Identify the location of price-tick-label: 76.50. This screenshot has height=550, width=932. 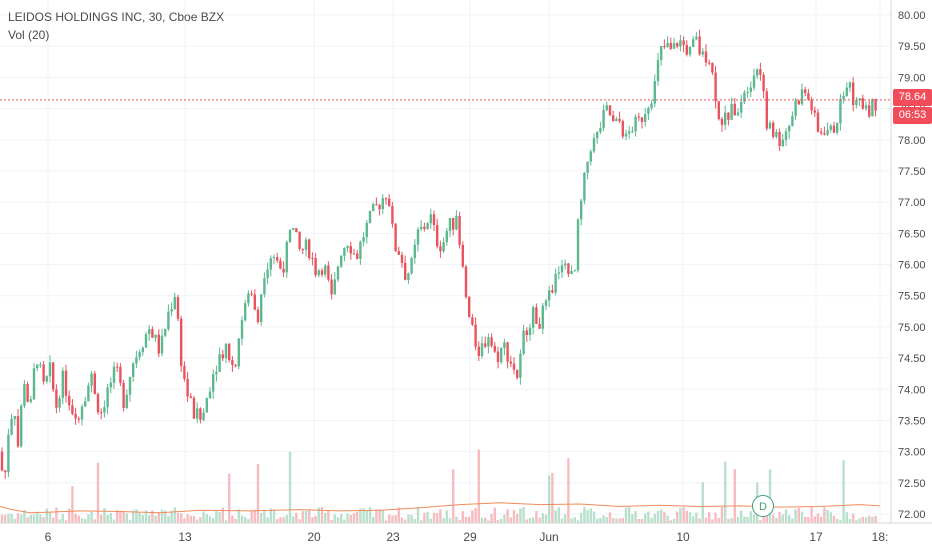
(912, 234).